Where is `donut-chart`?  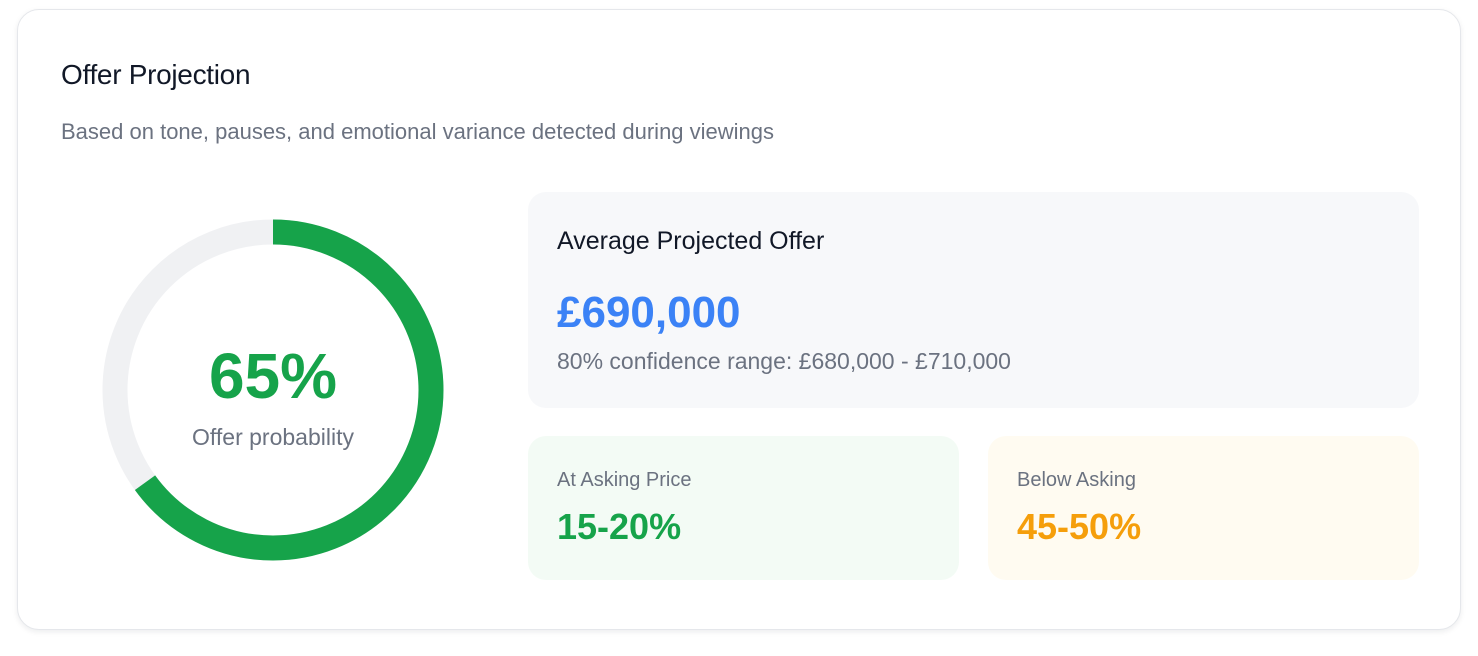
donut-chart is located at coordinates (273, 390).